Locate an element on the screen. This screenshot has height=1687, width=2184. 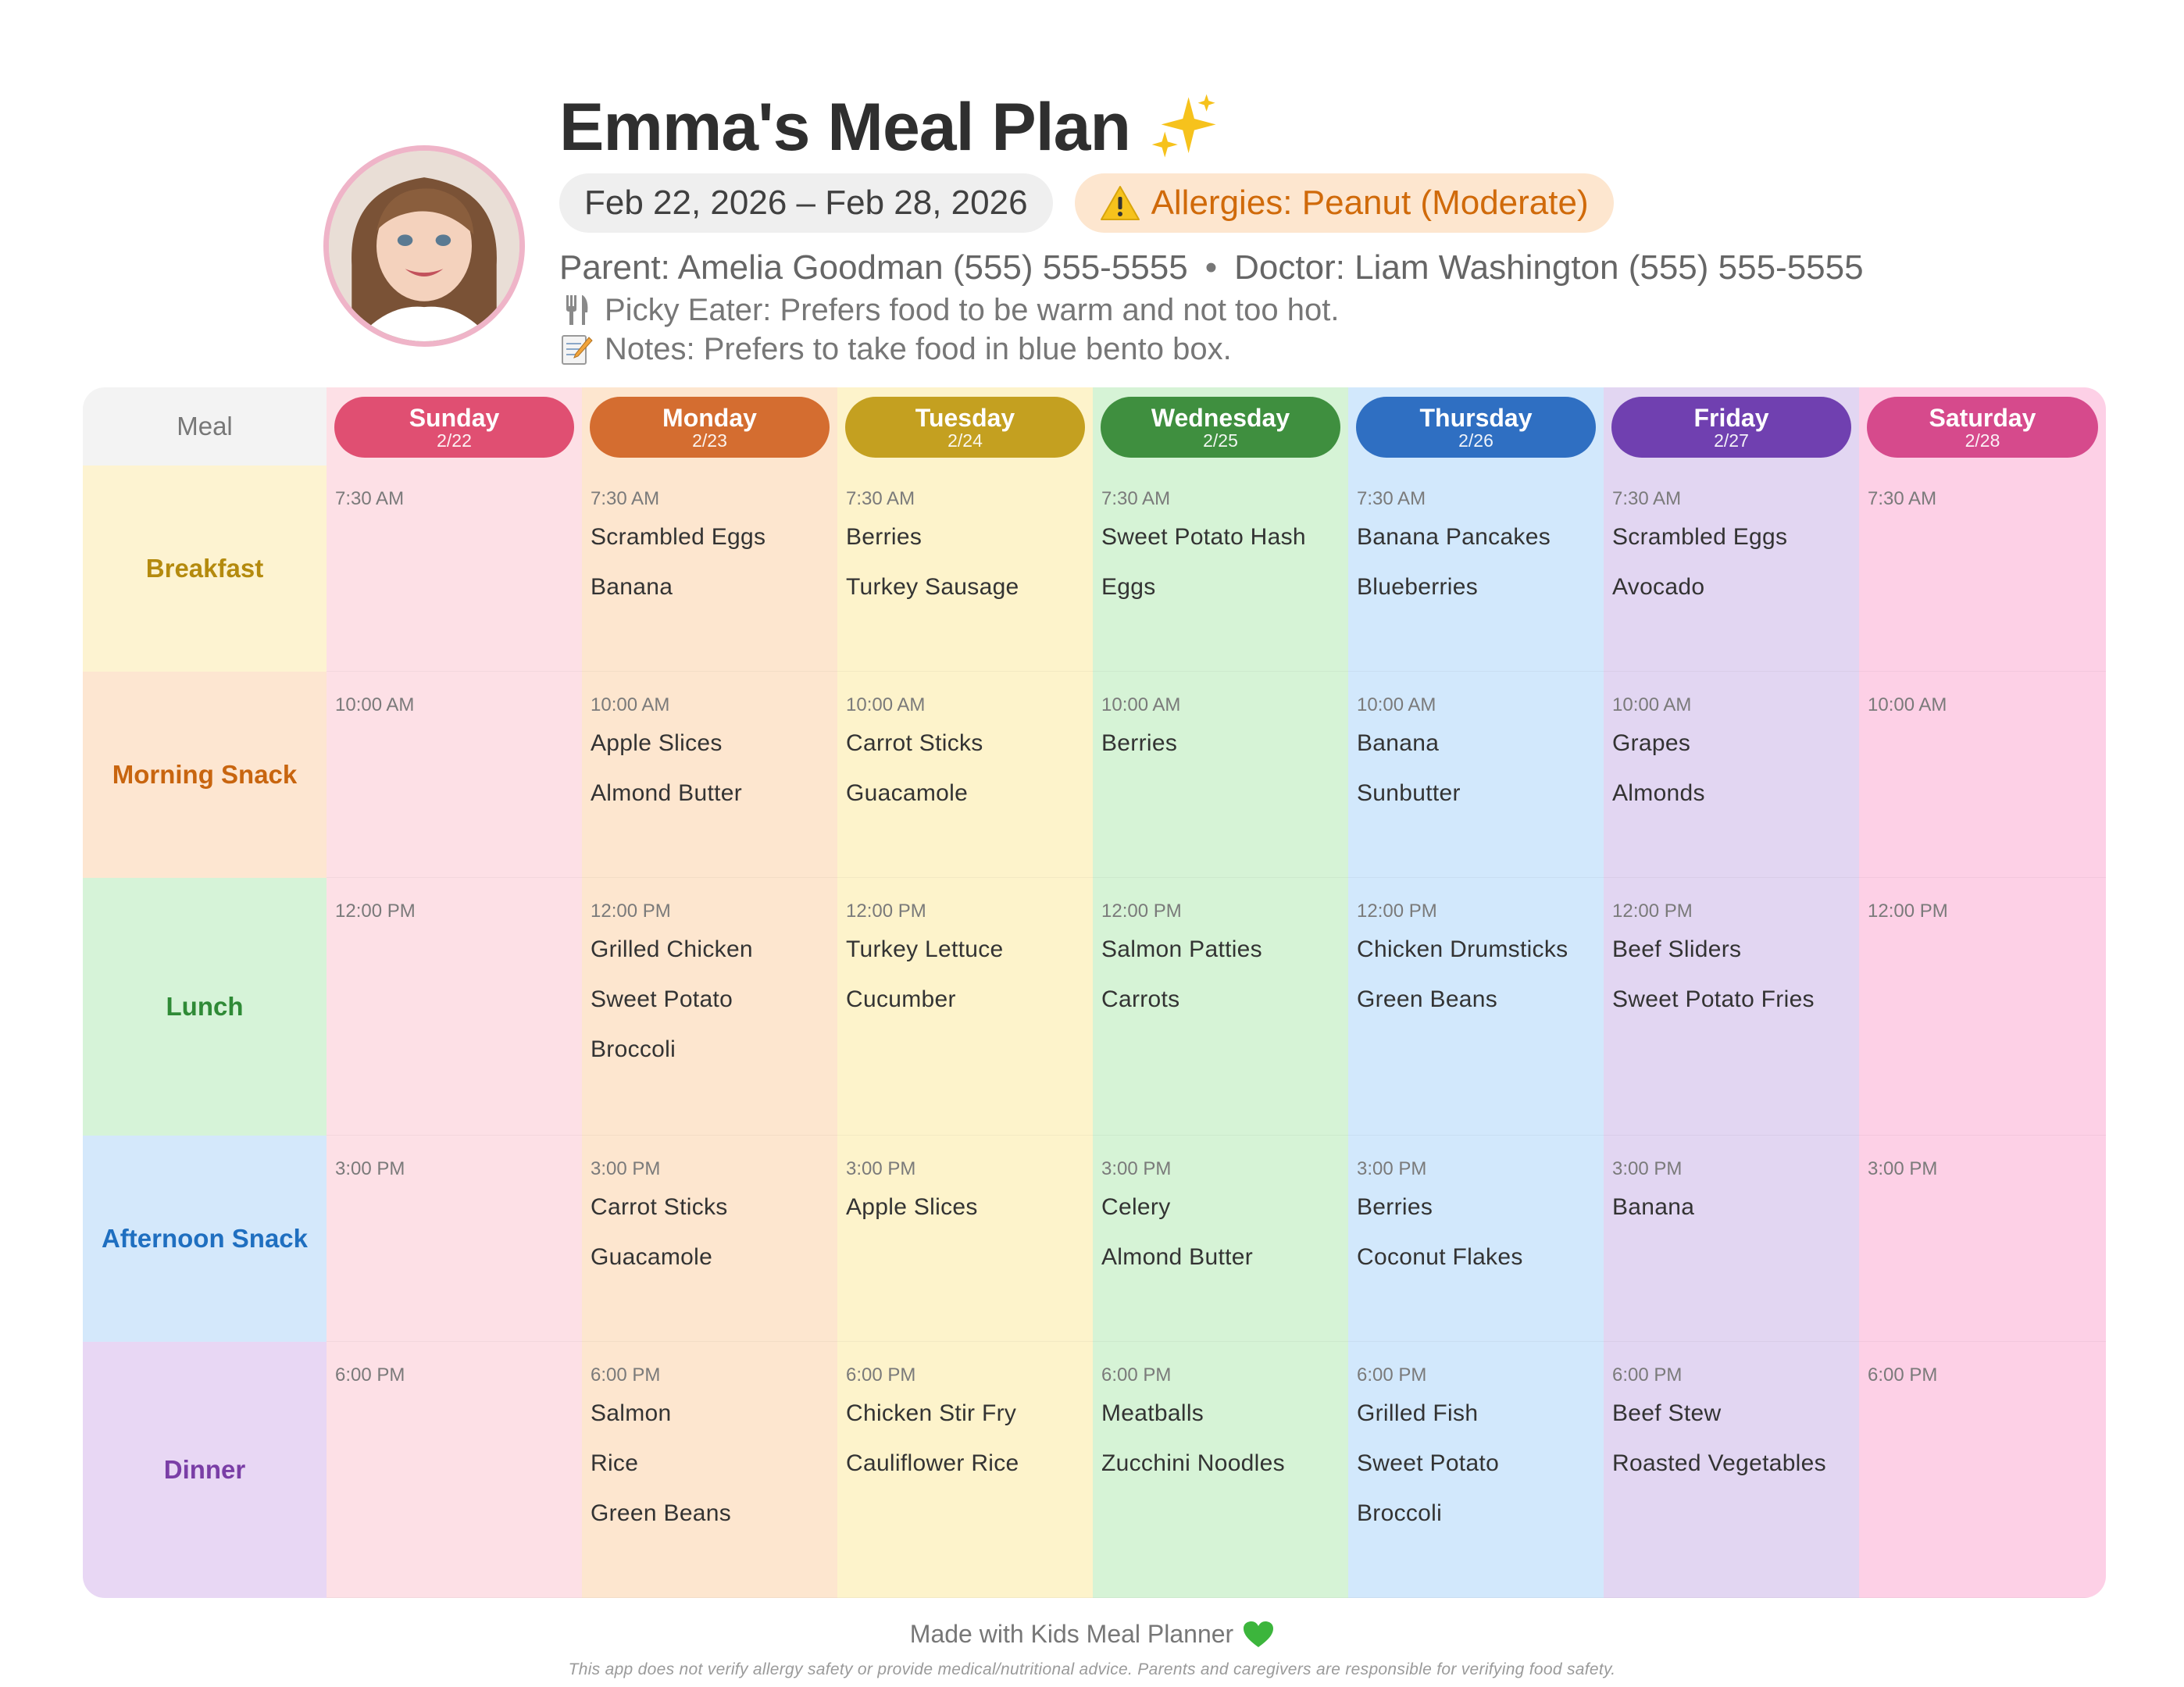
meal-cell: 10:00 AM Apple Slices Almond Butter is located at coordinates (709, 775).